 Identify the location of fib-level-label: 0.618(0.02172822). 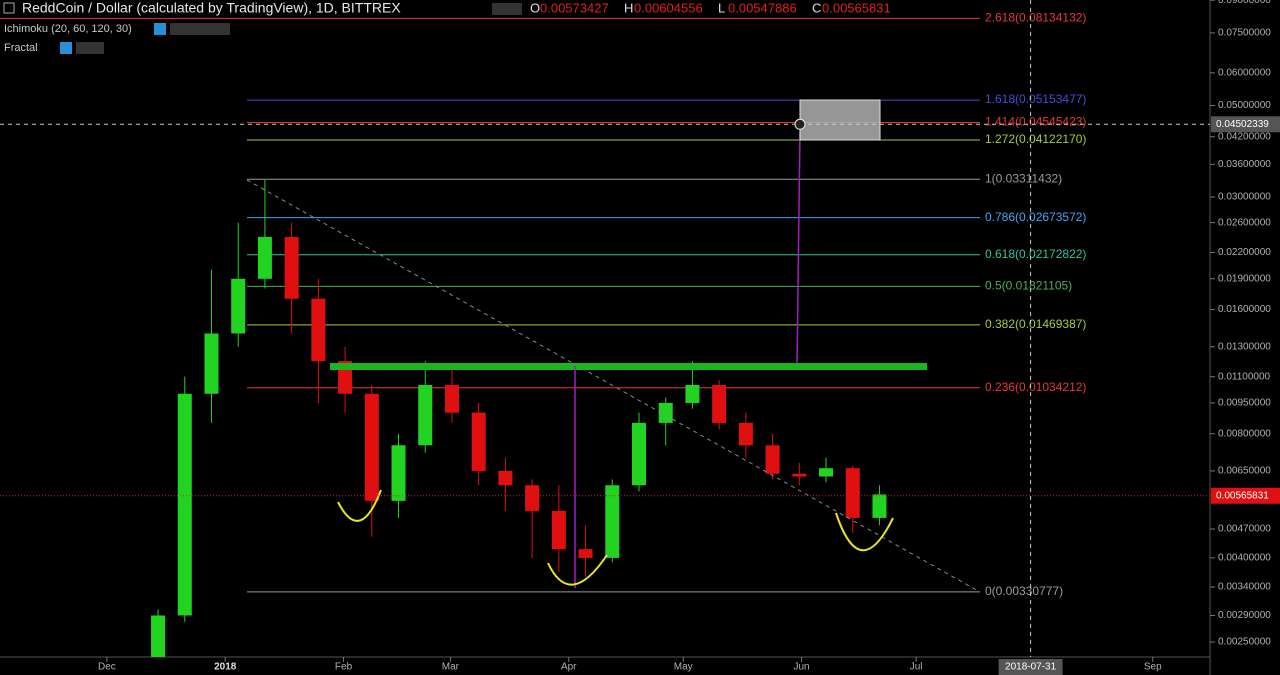
(1035, 254).